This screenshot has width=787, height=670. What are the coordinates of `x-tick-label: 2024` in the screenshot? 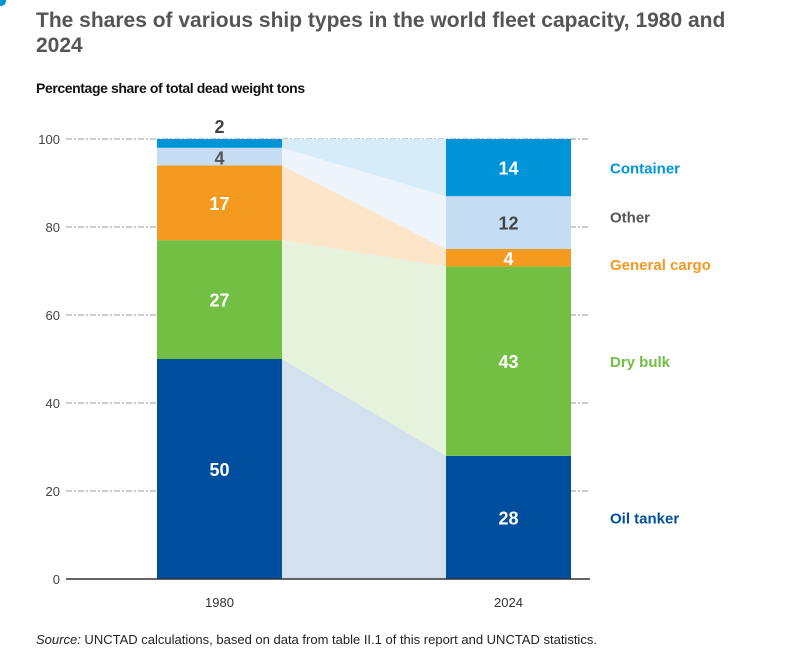 It's located at (508, 602).